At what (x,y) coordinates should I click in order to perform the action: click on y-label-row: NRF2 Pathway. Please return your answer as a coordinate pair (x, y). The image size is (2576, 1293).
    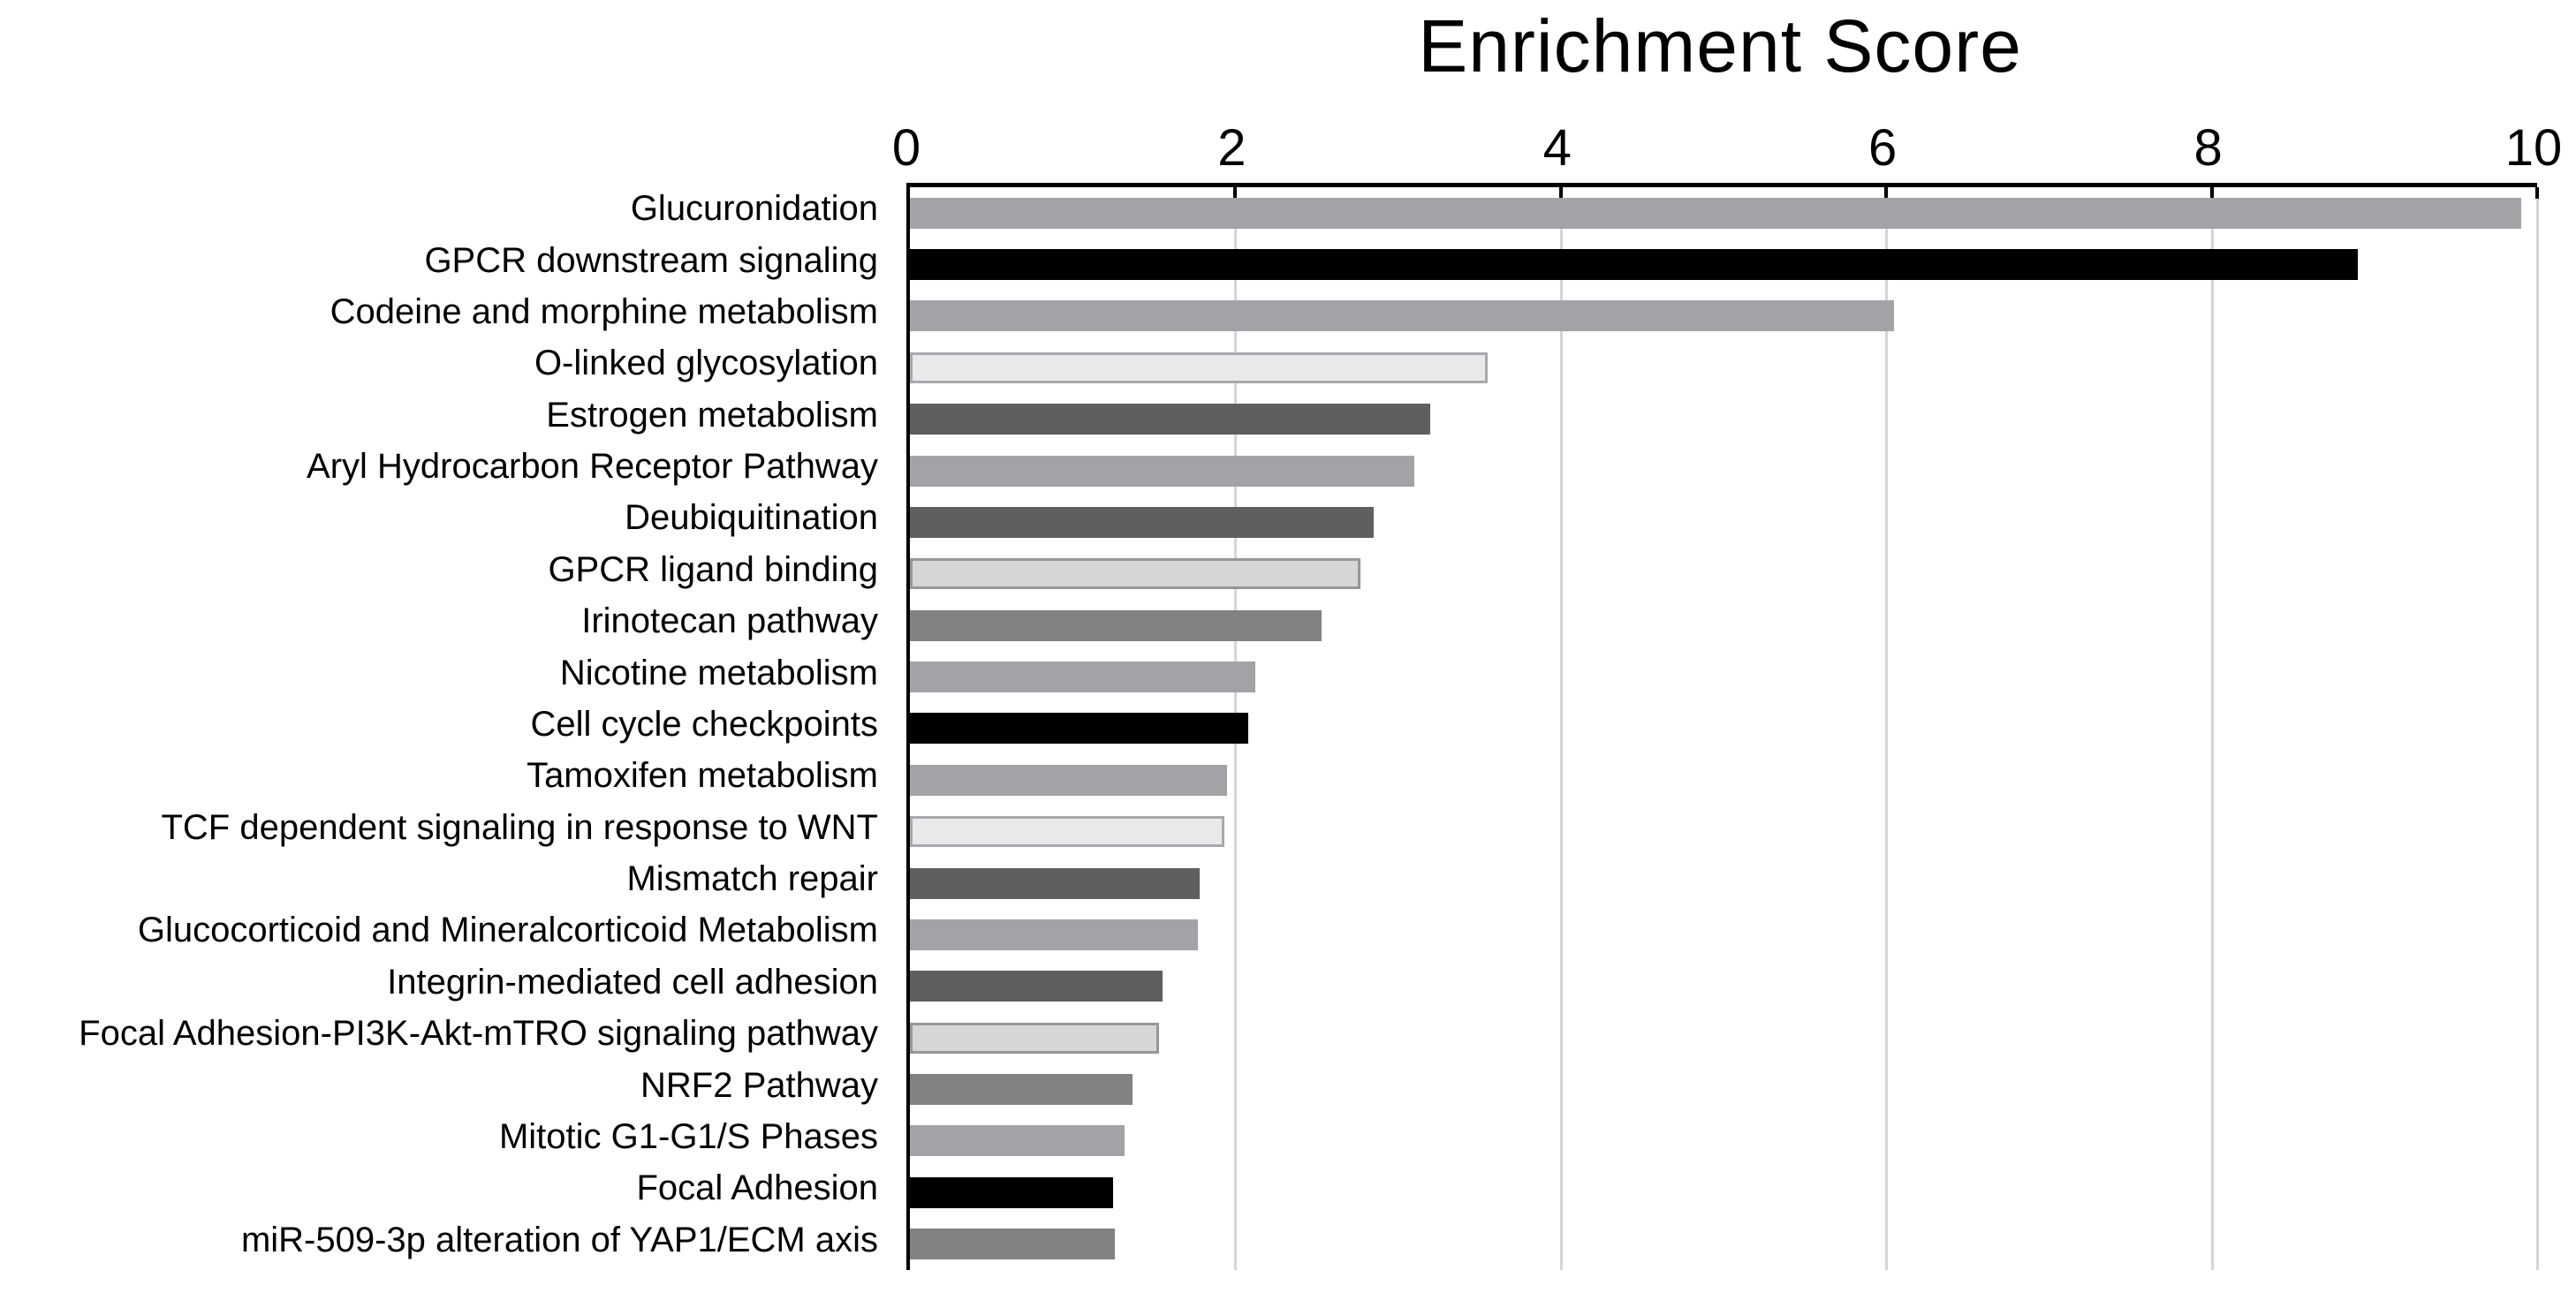
    Looking at the image, I should click on (439, 1084).